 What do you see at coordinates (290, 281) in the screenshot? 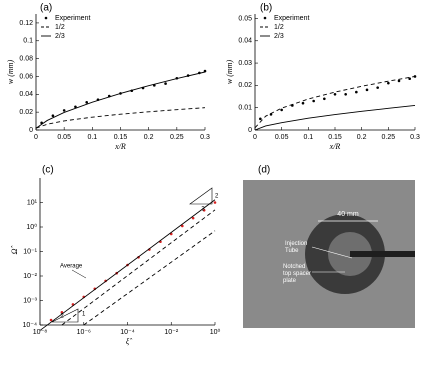
I see `annotation-line: plate` at bounding box center [290, 281].